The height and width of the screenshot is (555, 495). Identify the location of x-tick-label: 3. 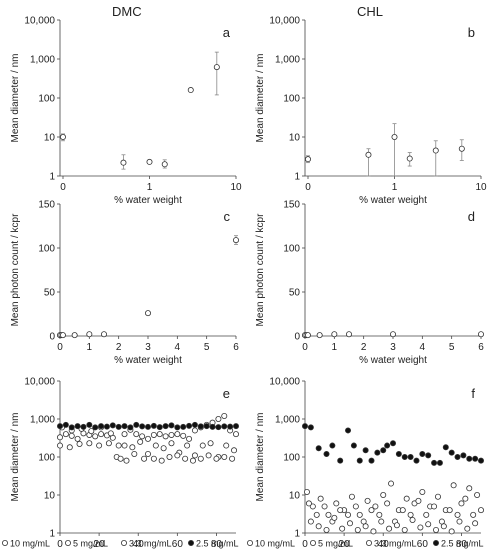
(393, 347).